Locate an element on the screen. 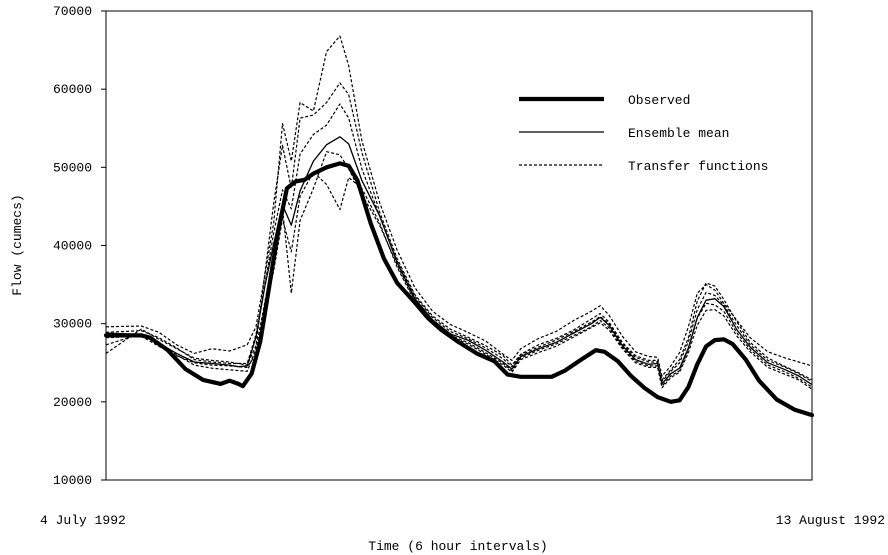 The height and width of the screenshot is (555, 888). legend: Observed Ensemble mean Transfer functions is located at coordinates (643, 133).